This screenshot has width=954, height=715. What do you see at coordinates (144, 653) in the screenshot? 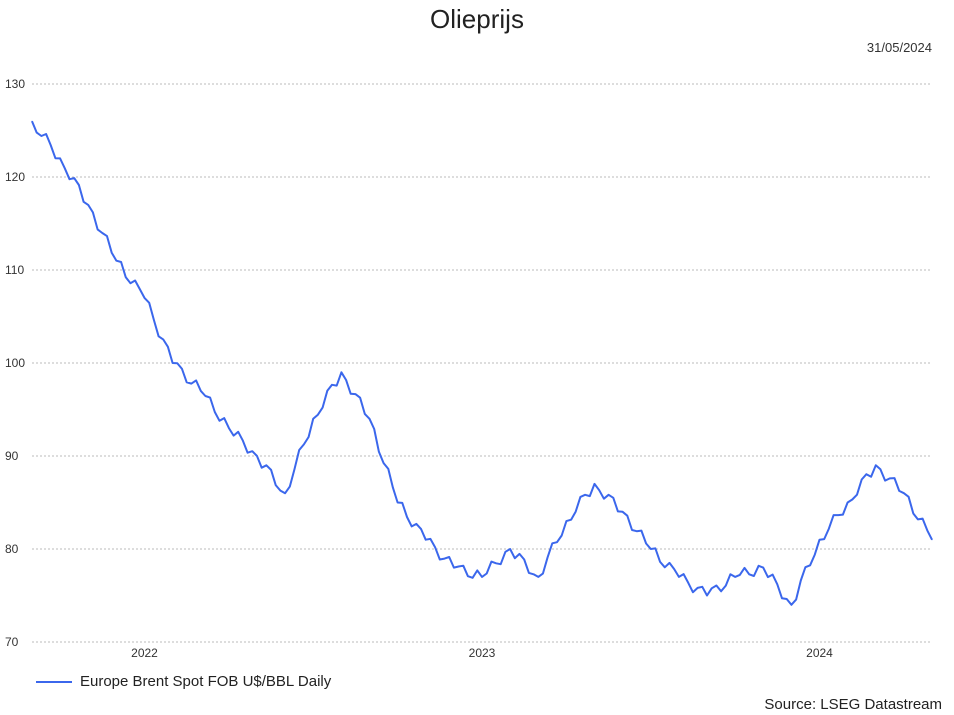
I see `x-tick-label: 2022` at bounding box center [144, 653].